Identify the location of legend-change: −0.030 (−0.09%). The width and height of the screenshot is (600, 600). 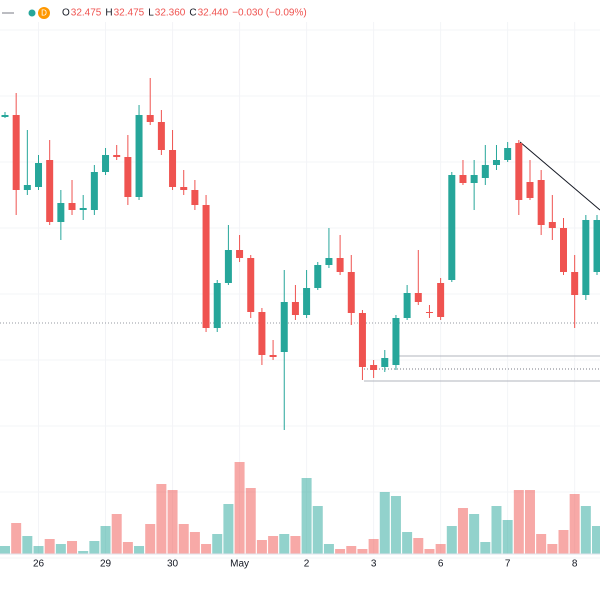
(269, 13).